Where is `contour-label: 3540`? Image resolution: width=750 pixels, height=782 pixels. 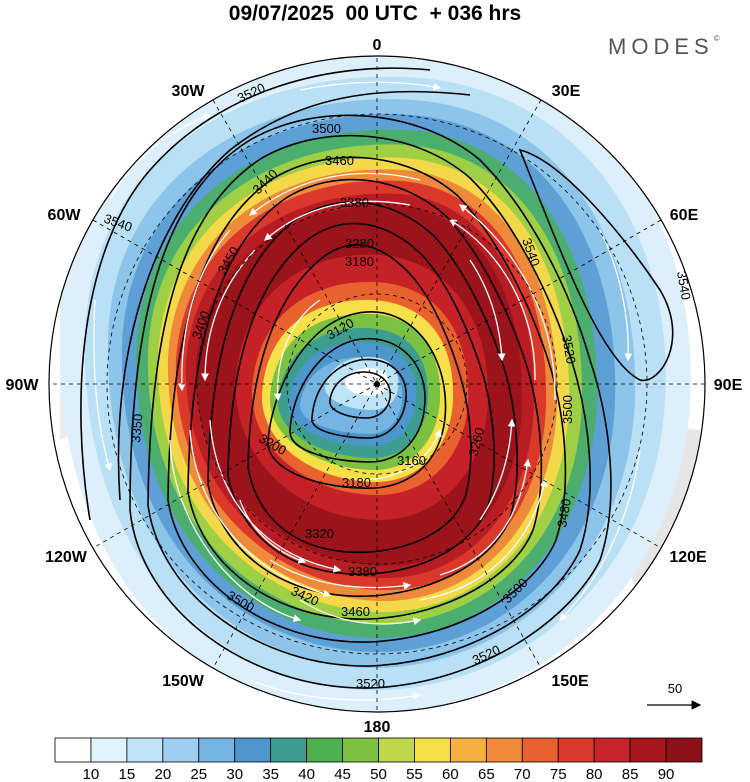
contour-label: 3540 is located at coordinates (684, 285).